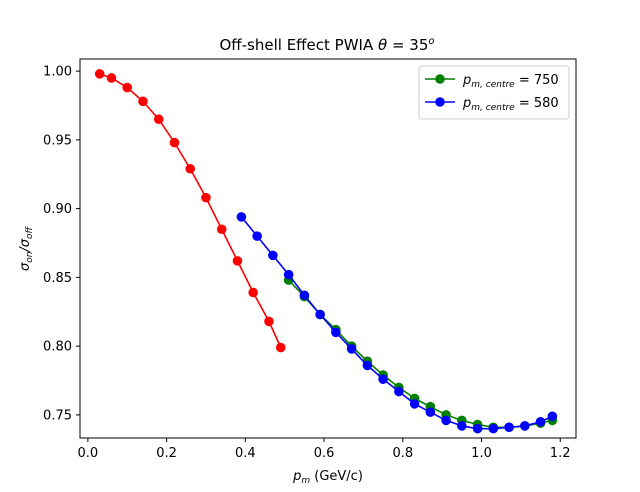  What do you see at coordinates (57, 278) in the screenshot?
I see `y-tick-label: 0.85` at bounding box center [57, 278].